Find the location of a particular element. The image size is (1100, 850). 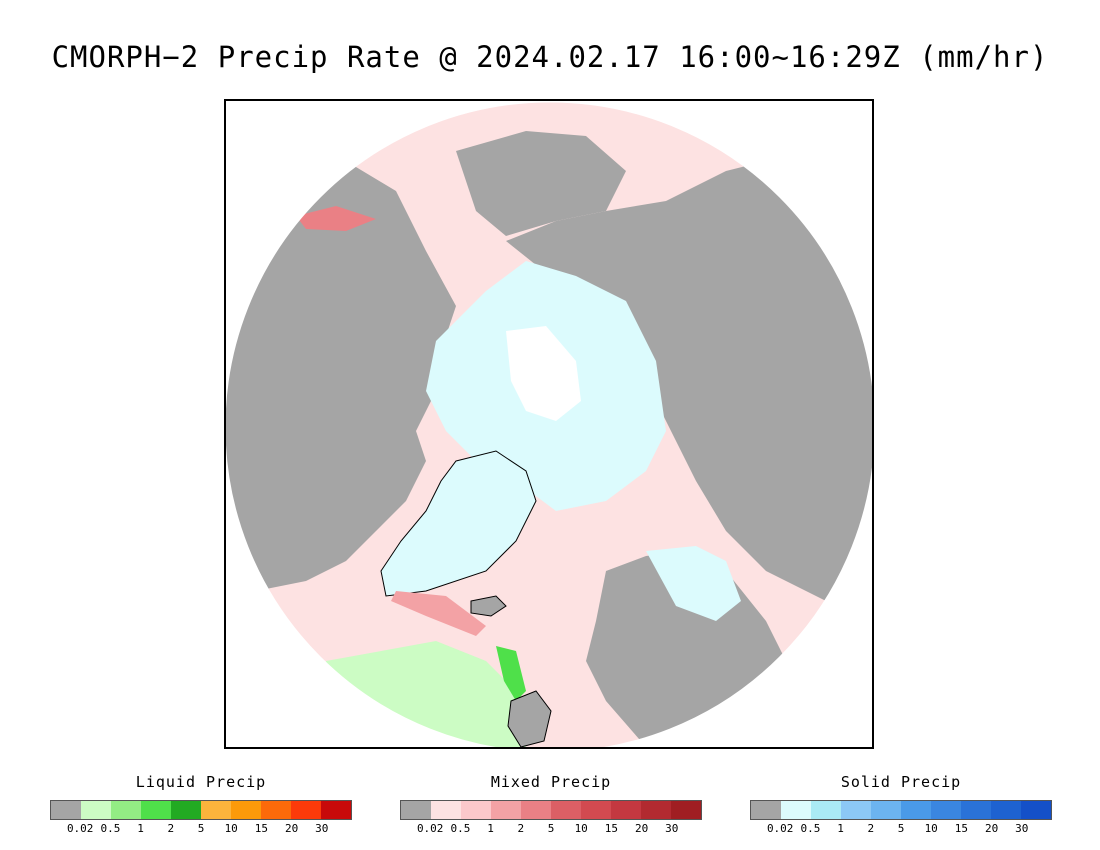

alaska-mixed-precip is located at coordinates (336, 218).